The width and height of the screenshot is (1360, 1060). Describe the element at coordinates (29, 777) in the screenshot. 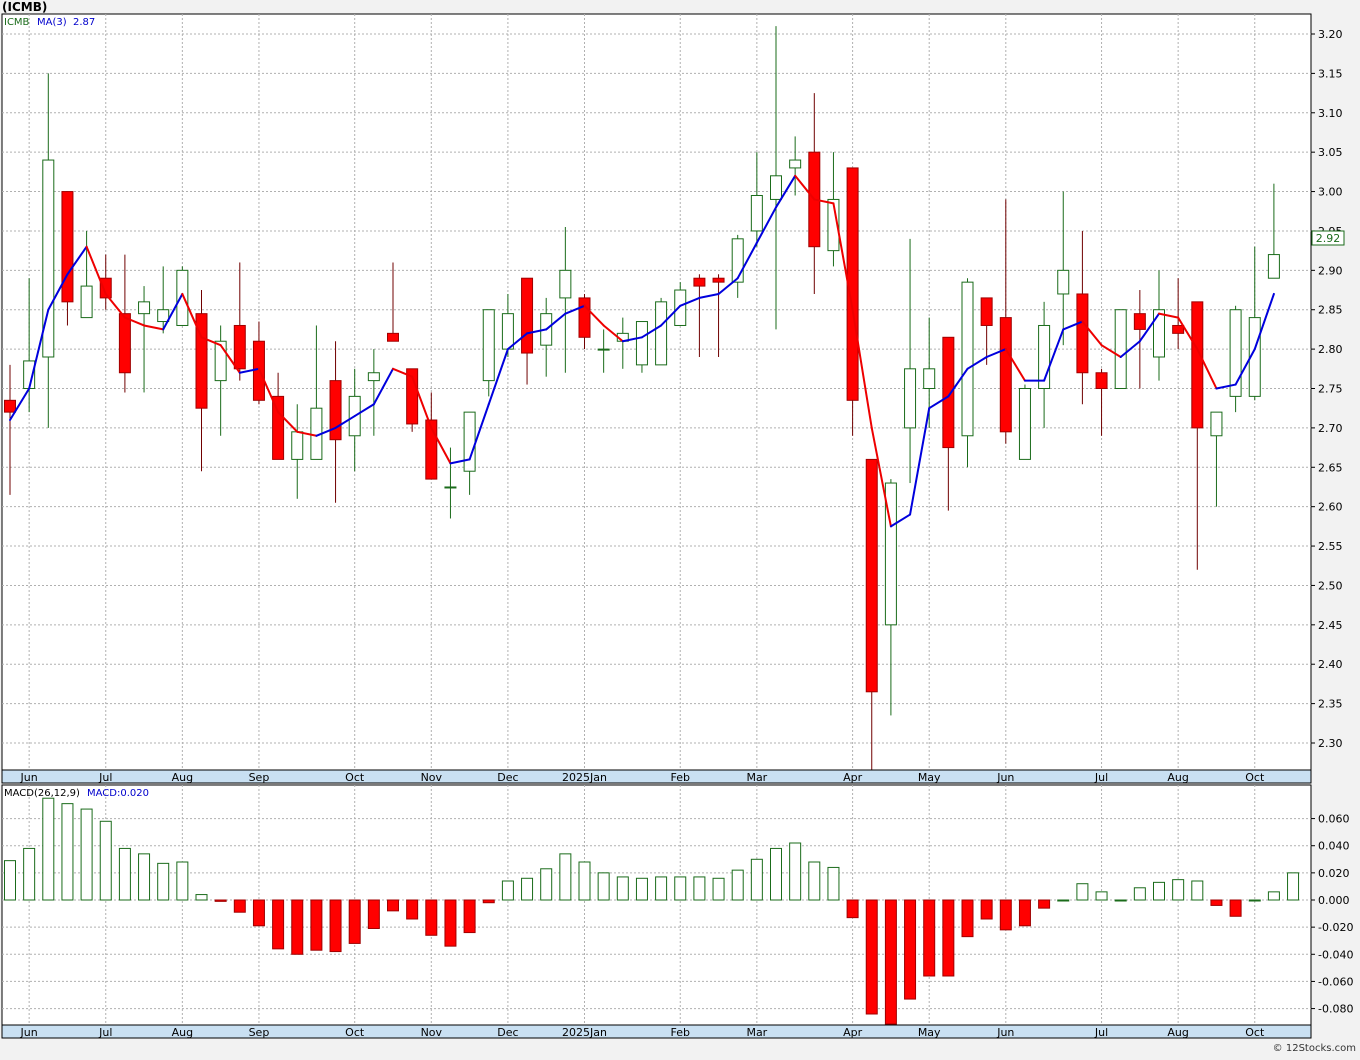

I see `price-xtick-label: Jun` at that location.